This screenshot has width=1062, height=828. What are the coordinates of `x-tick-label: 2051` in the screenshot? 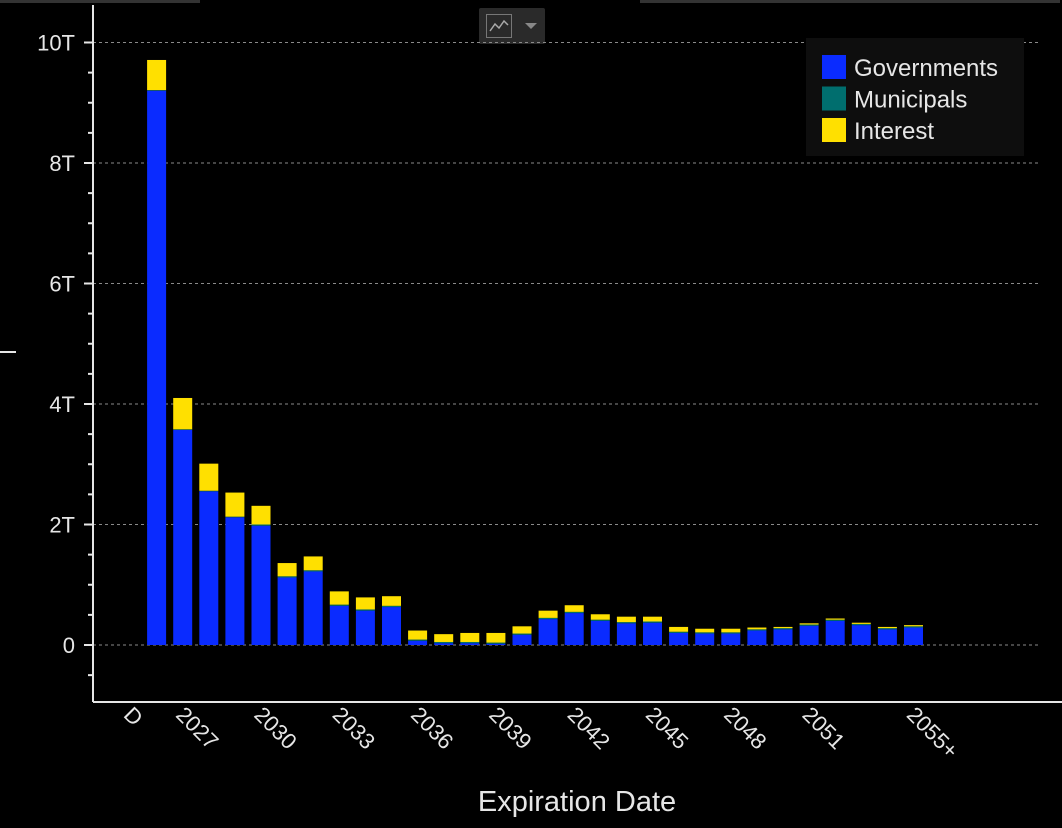 It's located at (824, 728).